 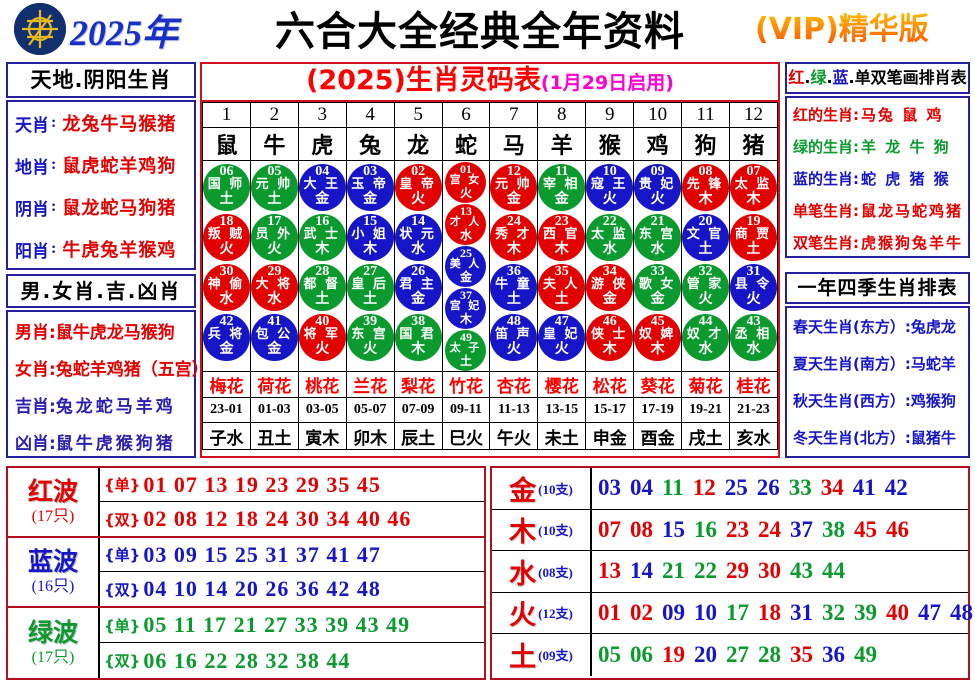 I want to click on column-hours: 11-13, so click(x=514, y=410).